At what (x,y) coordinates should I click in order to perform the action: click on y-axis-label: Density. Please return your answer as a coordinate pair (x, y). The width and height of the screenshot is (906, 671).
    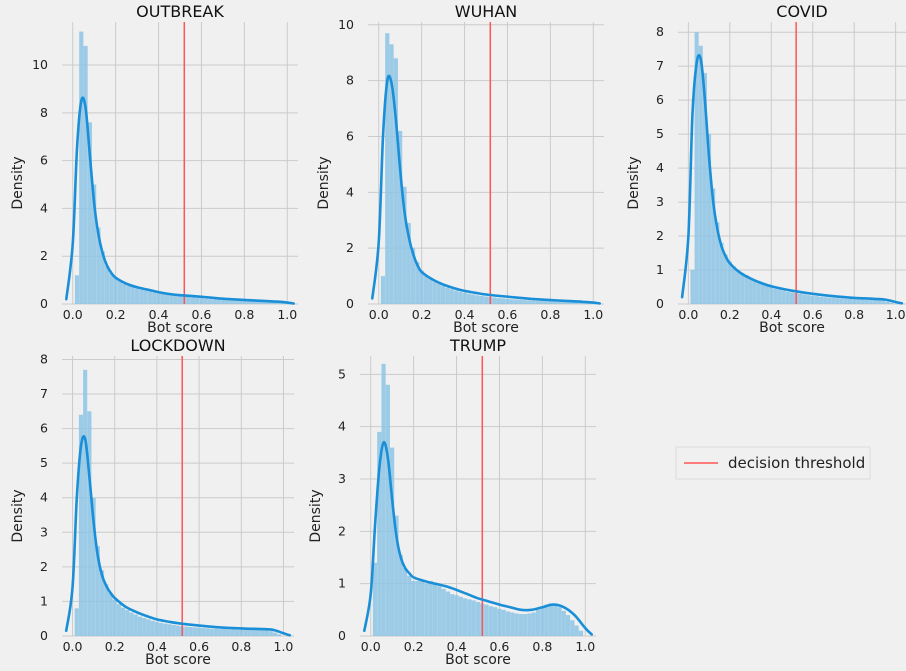
    Looking at the image, I should click on (316, 515).